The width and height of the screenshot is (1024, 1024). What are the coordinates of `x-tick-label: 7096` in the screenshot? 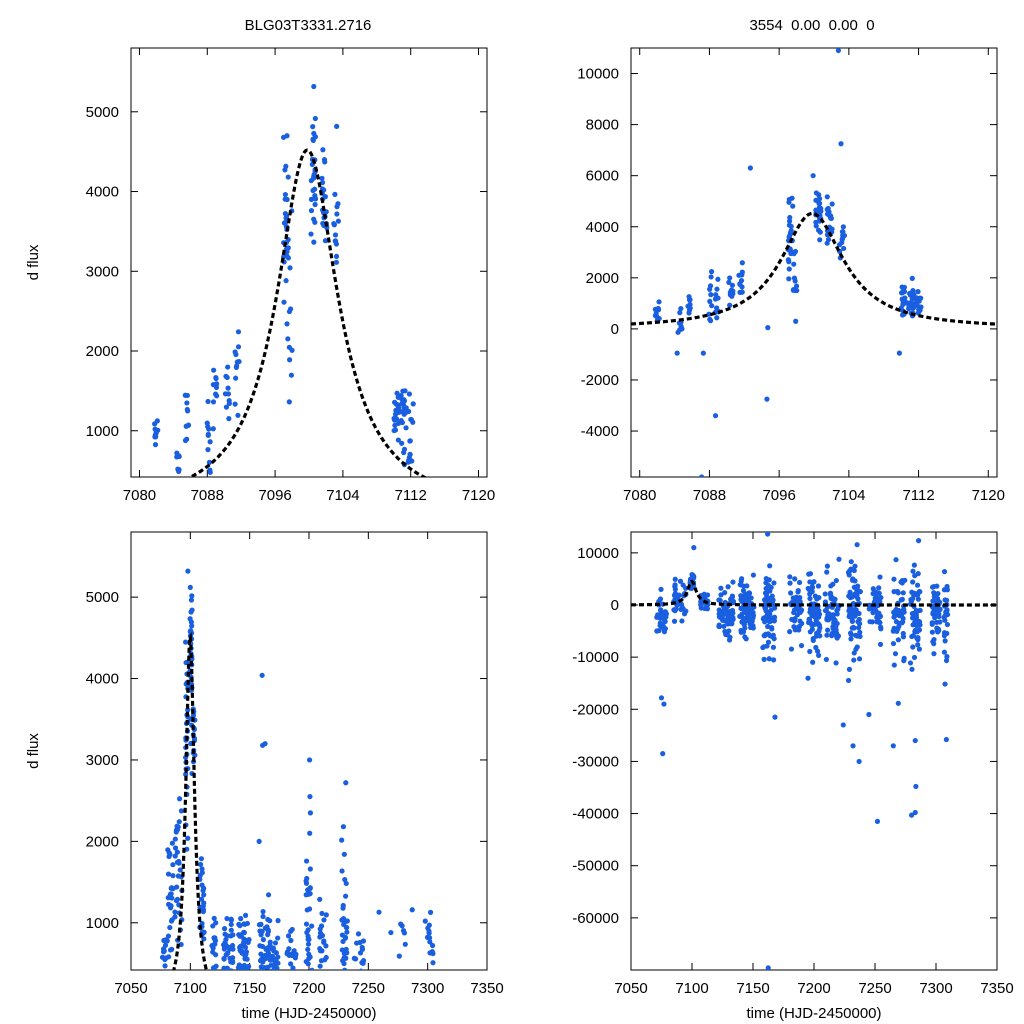 It's located at (274, 495).